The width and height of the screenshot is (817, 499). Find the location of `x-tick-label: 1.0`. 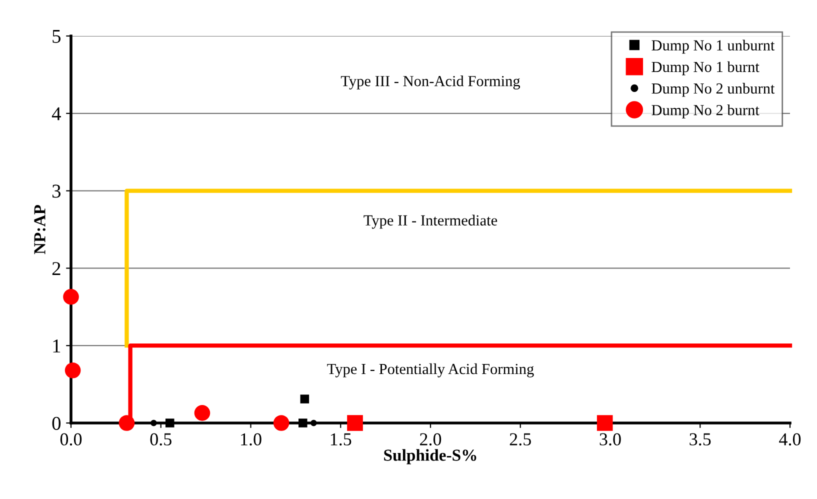

x-tick-label: 1.0 is located at coordinates (251, 439).